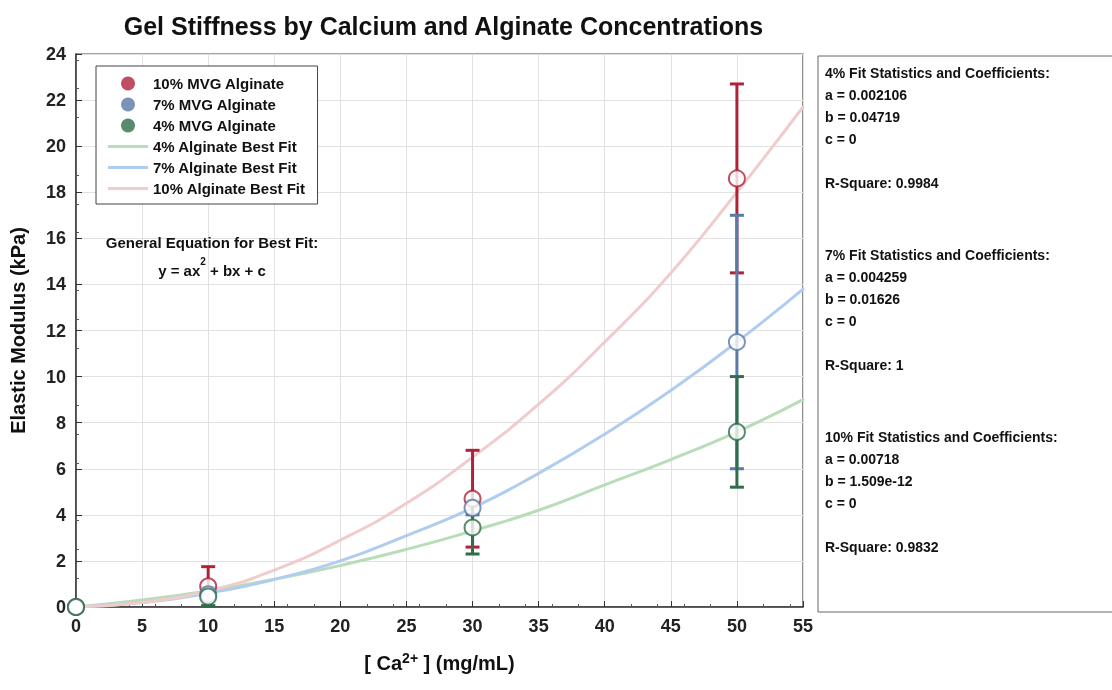 The height and width of the screenshot is (690, 1112). What do you see at coordinates (941, 492) in the screenshot?
I see `text: 10% Fit Statistics and Coefficients: a = 0.00718 b = 1.509e-12 c = 0 R-Square: 0.9832` at bounding box center [941, 492].